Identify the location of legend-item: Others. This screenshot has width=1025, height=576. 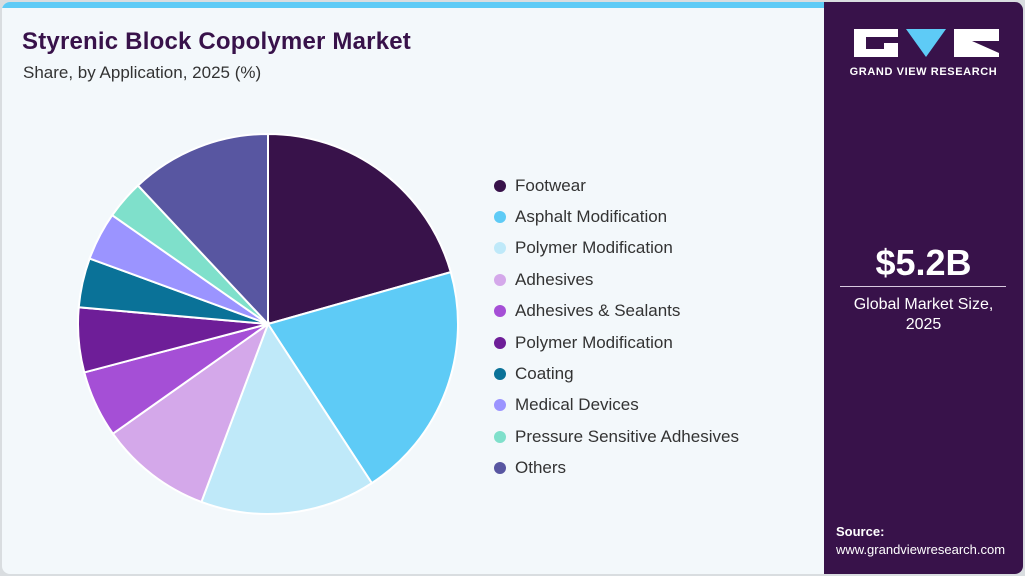
(616, 468).